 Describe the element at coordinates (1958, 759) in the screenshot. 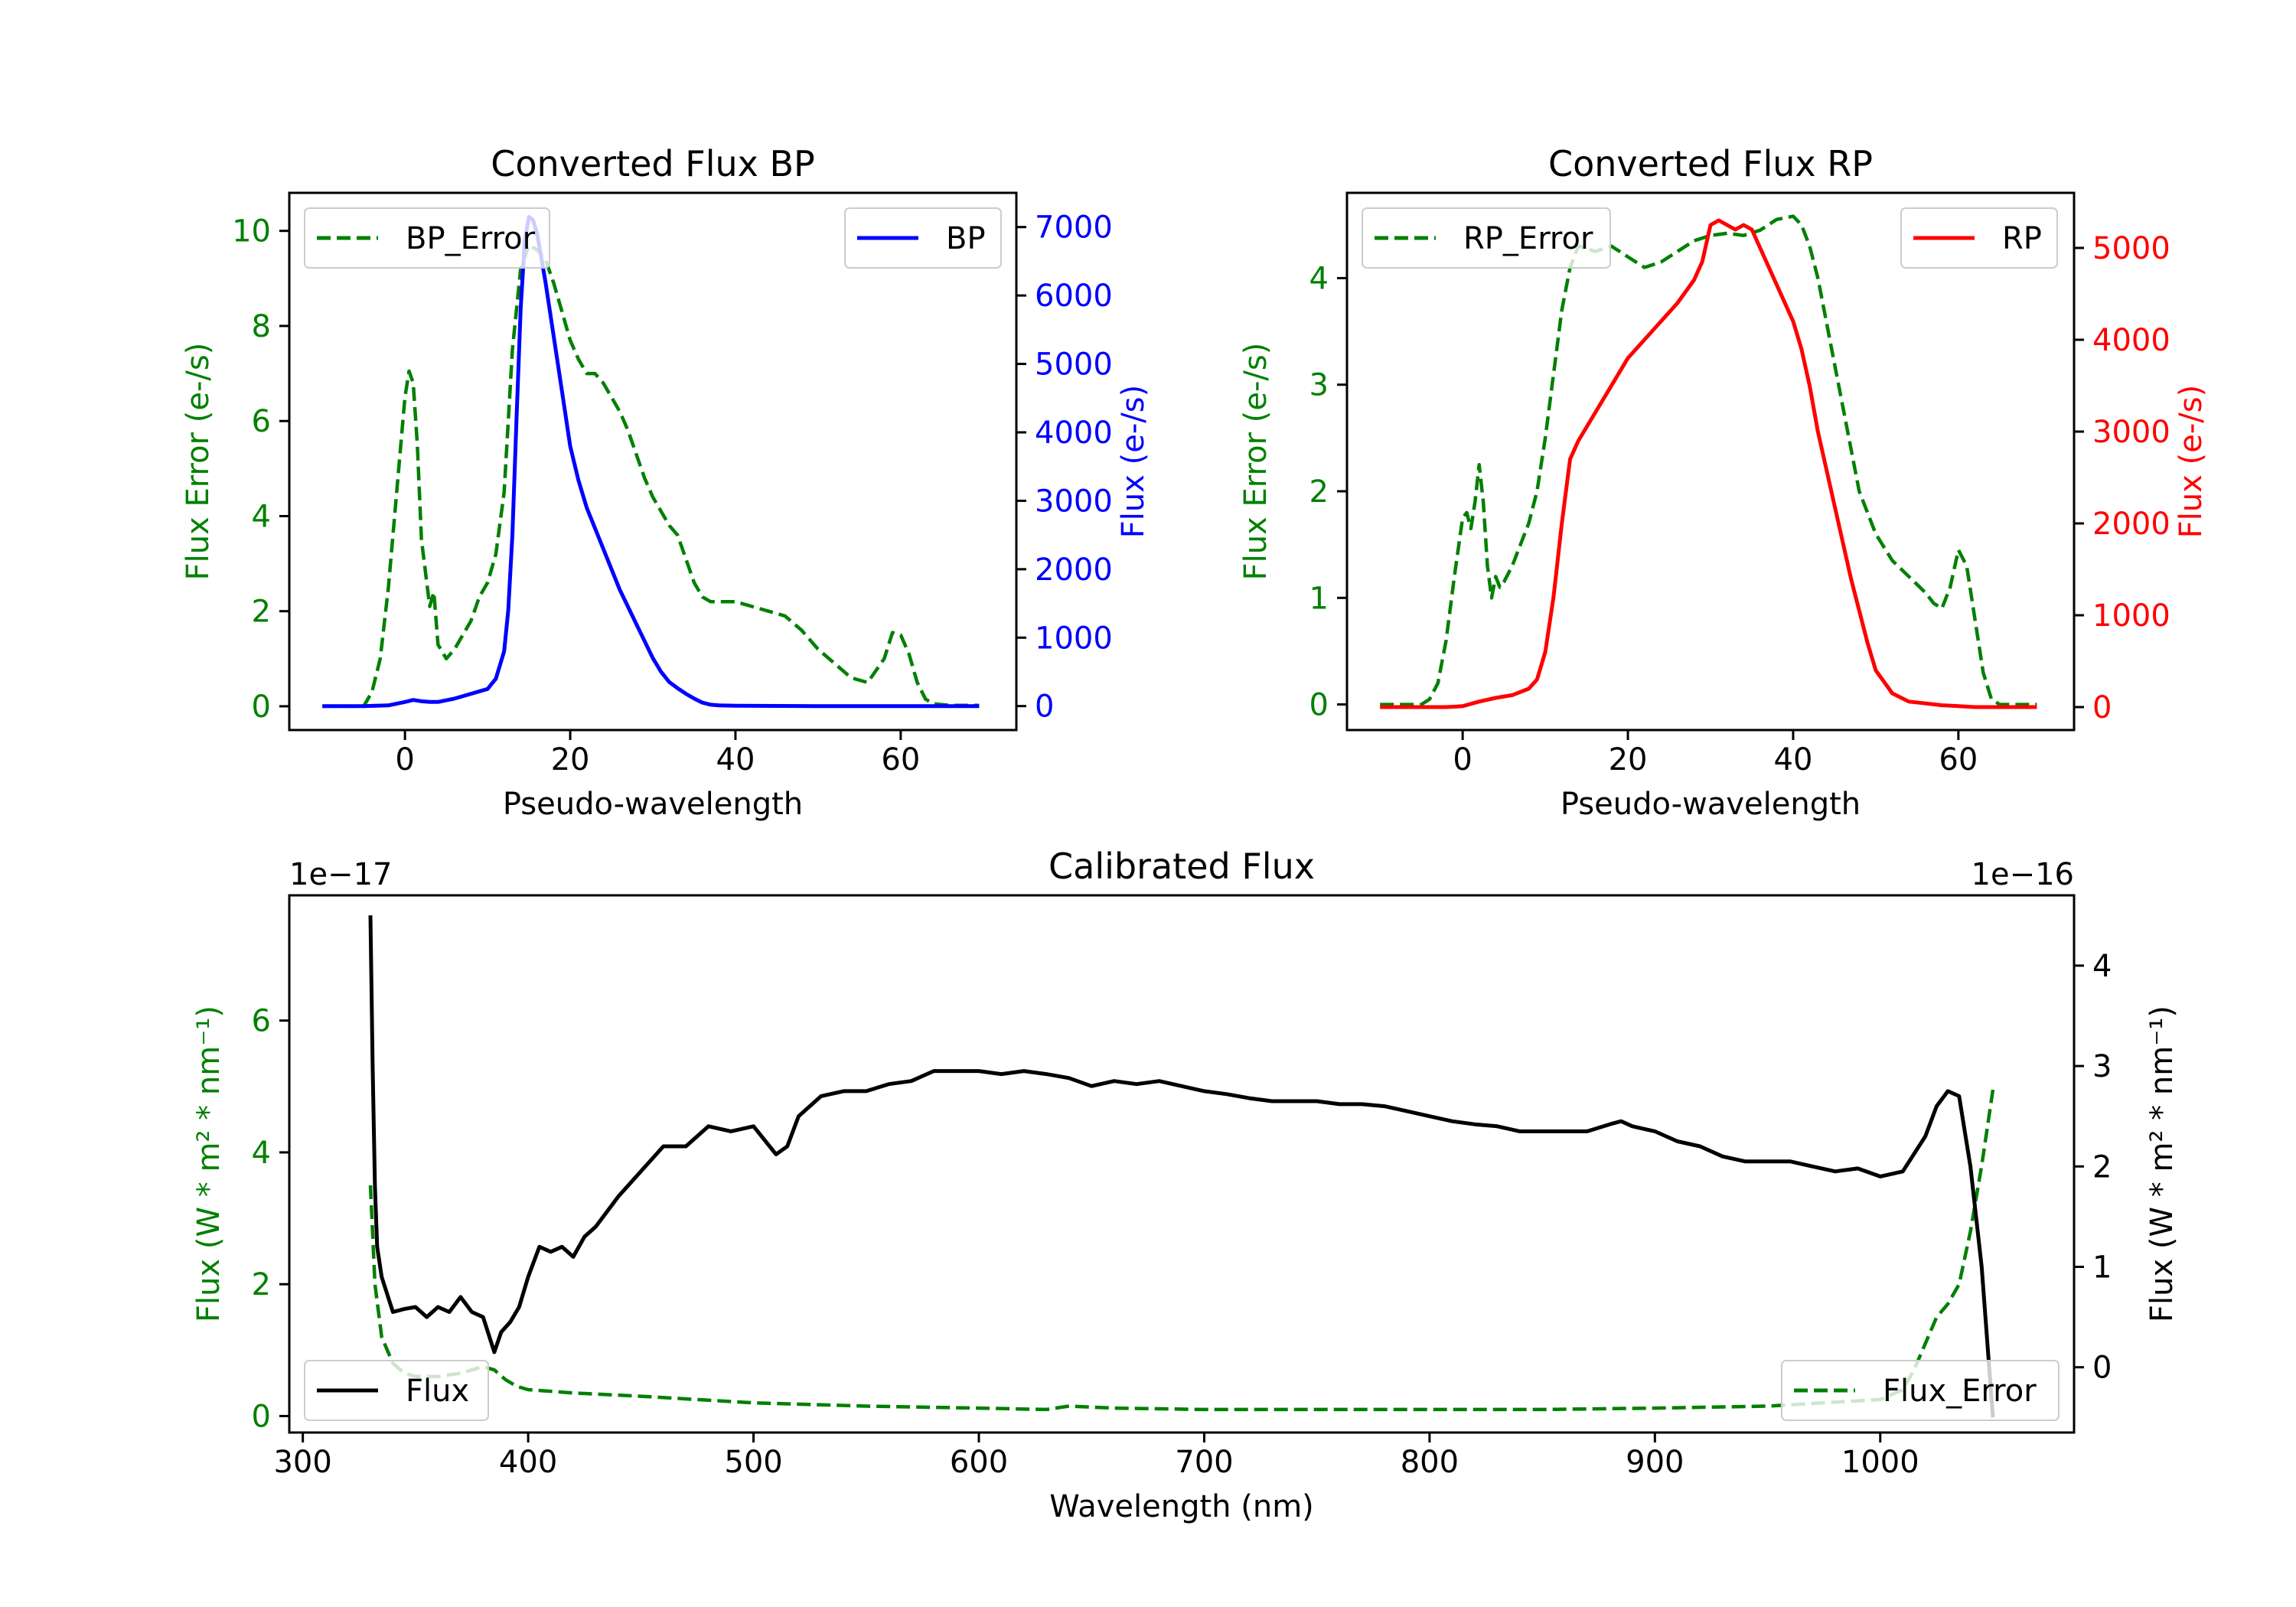

I see `rp-xtick-label: 60` at that location.